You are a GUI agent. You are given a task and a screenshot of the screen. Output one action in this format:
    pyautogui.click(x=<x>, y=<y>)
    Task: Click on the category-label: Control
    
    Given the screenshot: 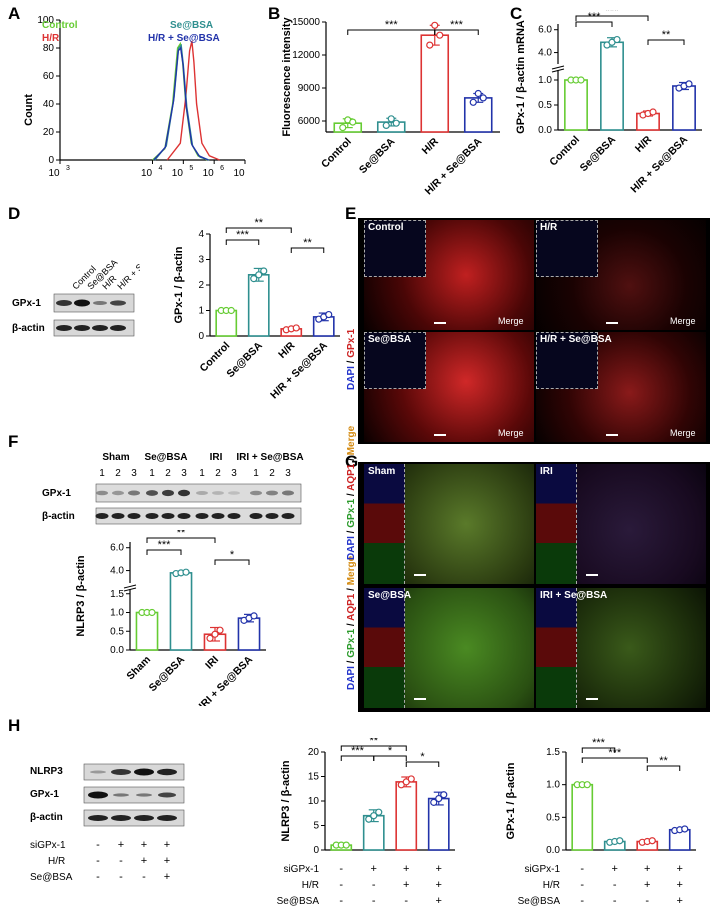 What is the action you would take?
    pyautogui.click(x=564, y=151)
    